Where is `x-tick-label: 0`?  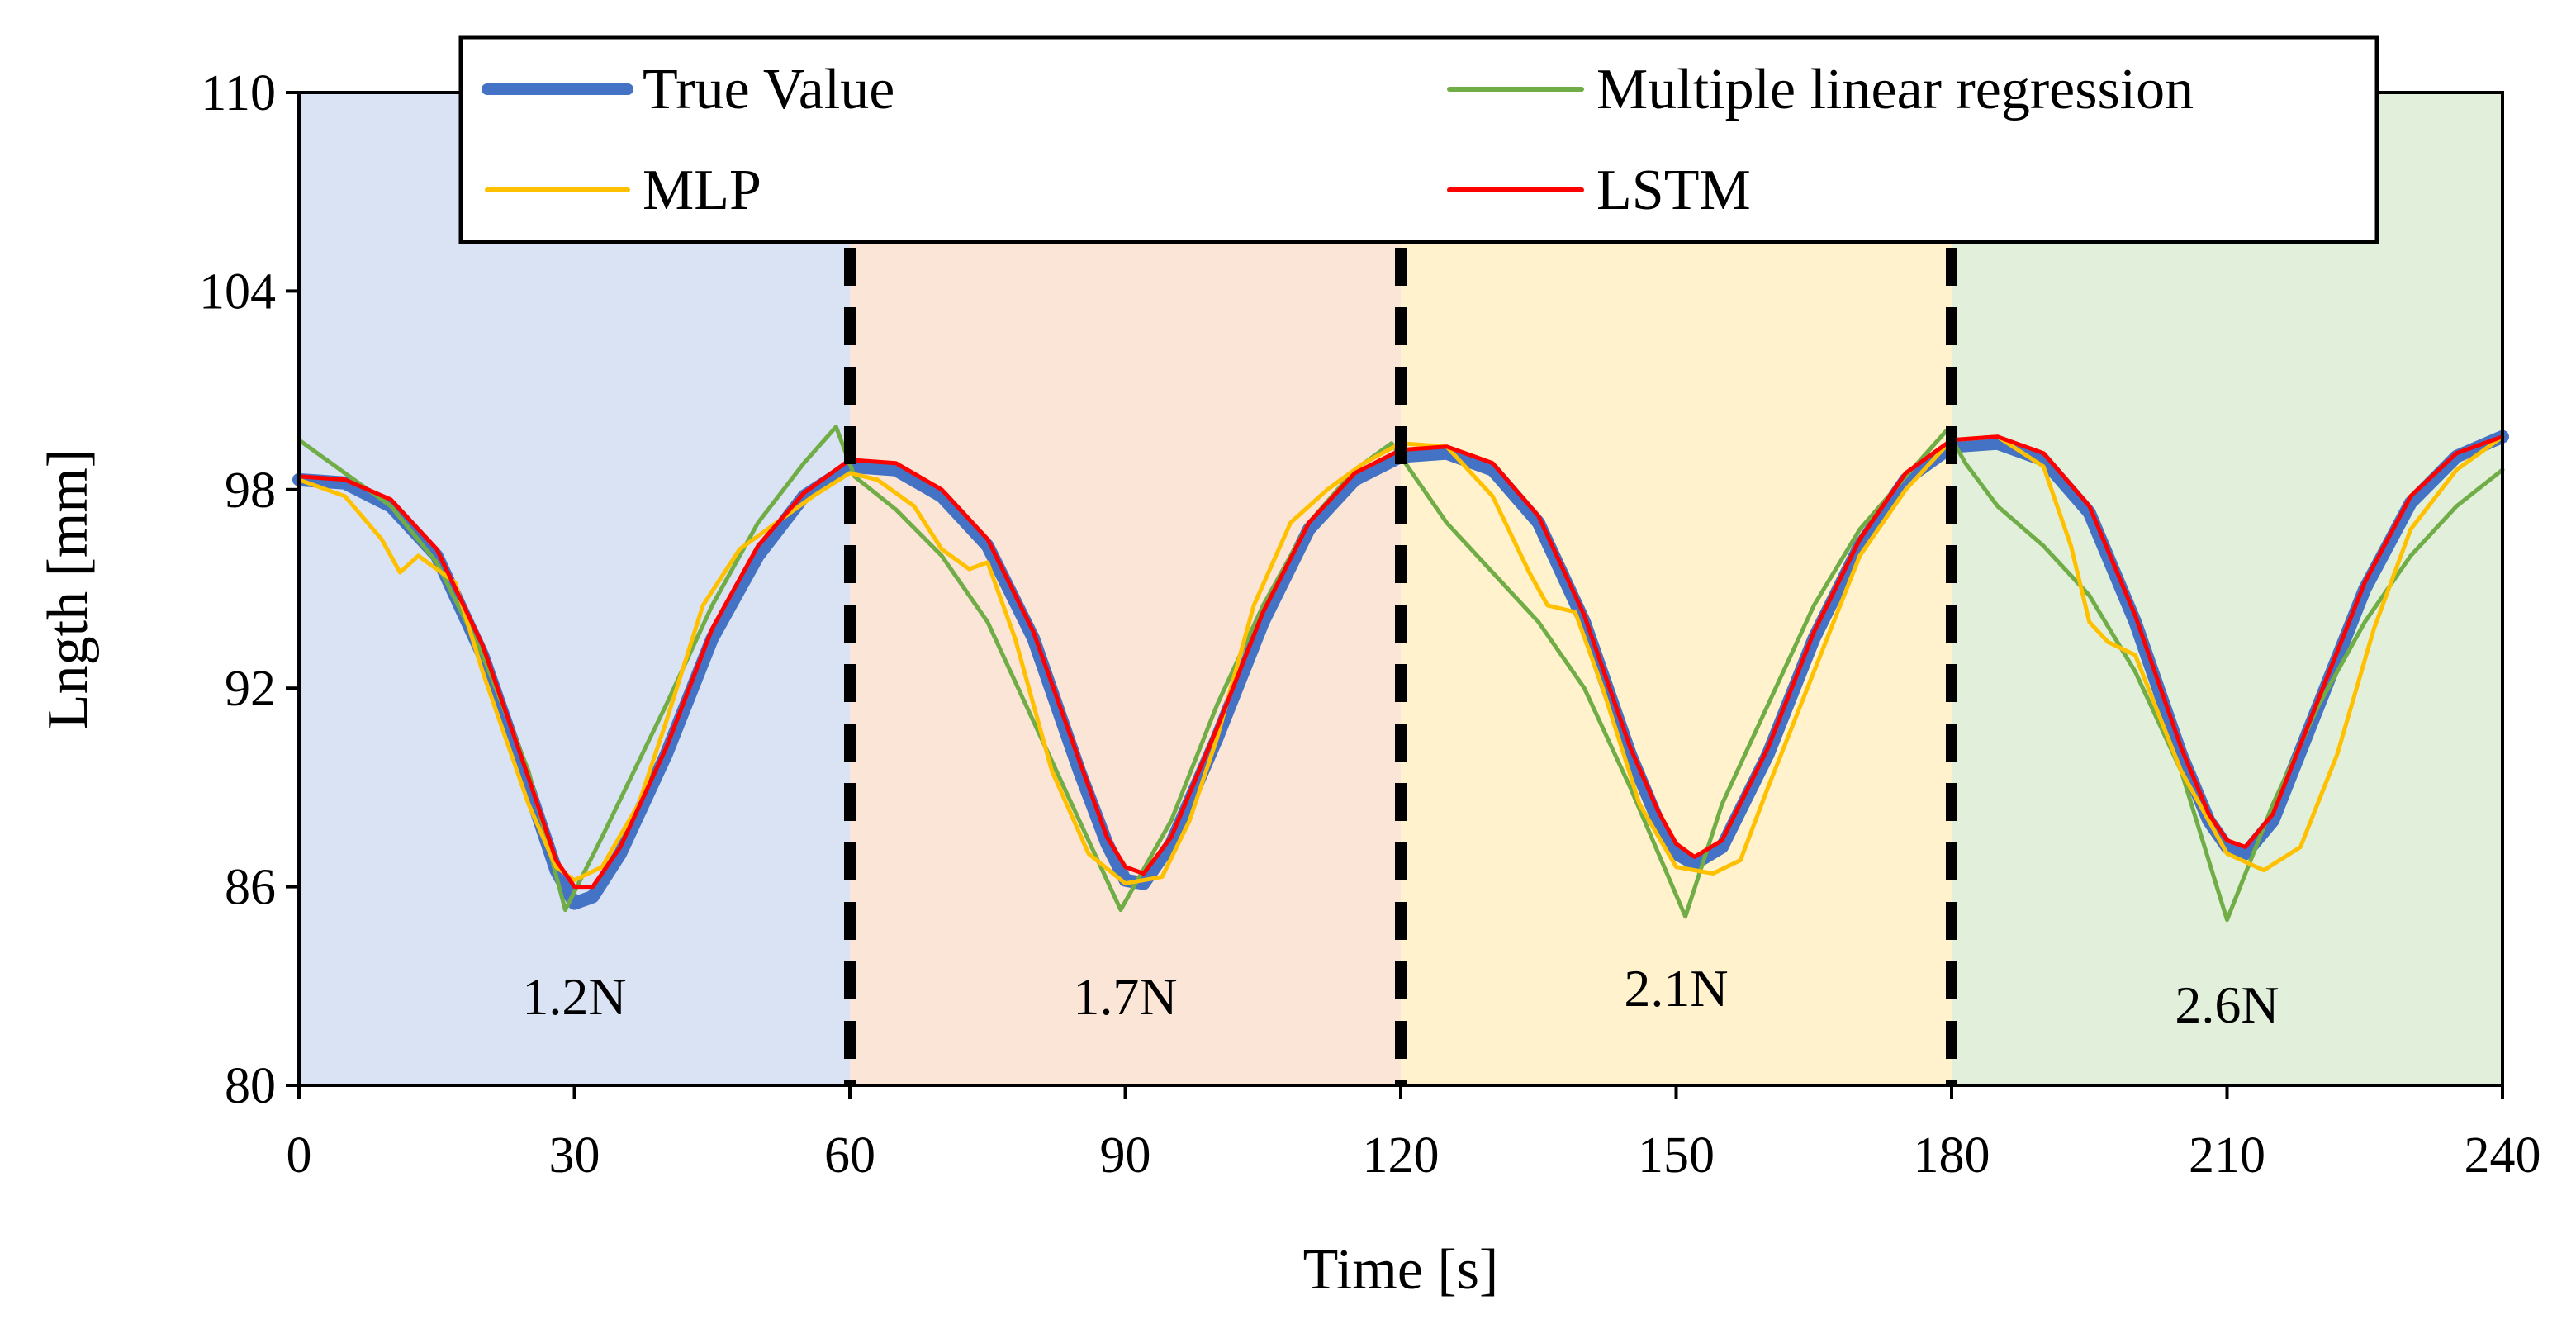
x-tick-label: 0 is located at coordinates (299, 1155).